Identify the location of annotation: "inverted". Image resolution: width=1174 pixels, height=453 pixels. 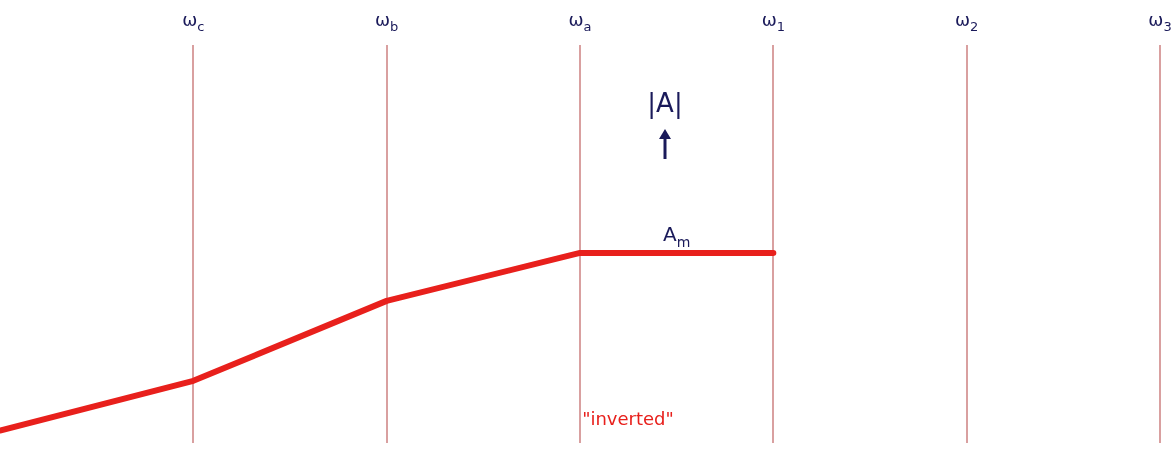
(628, 418).